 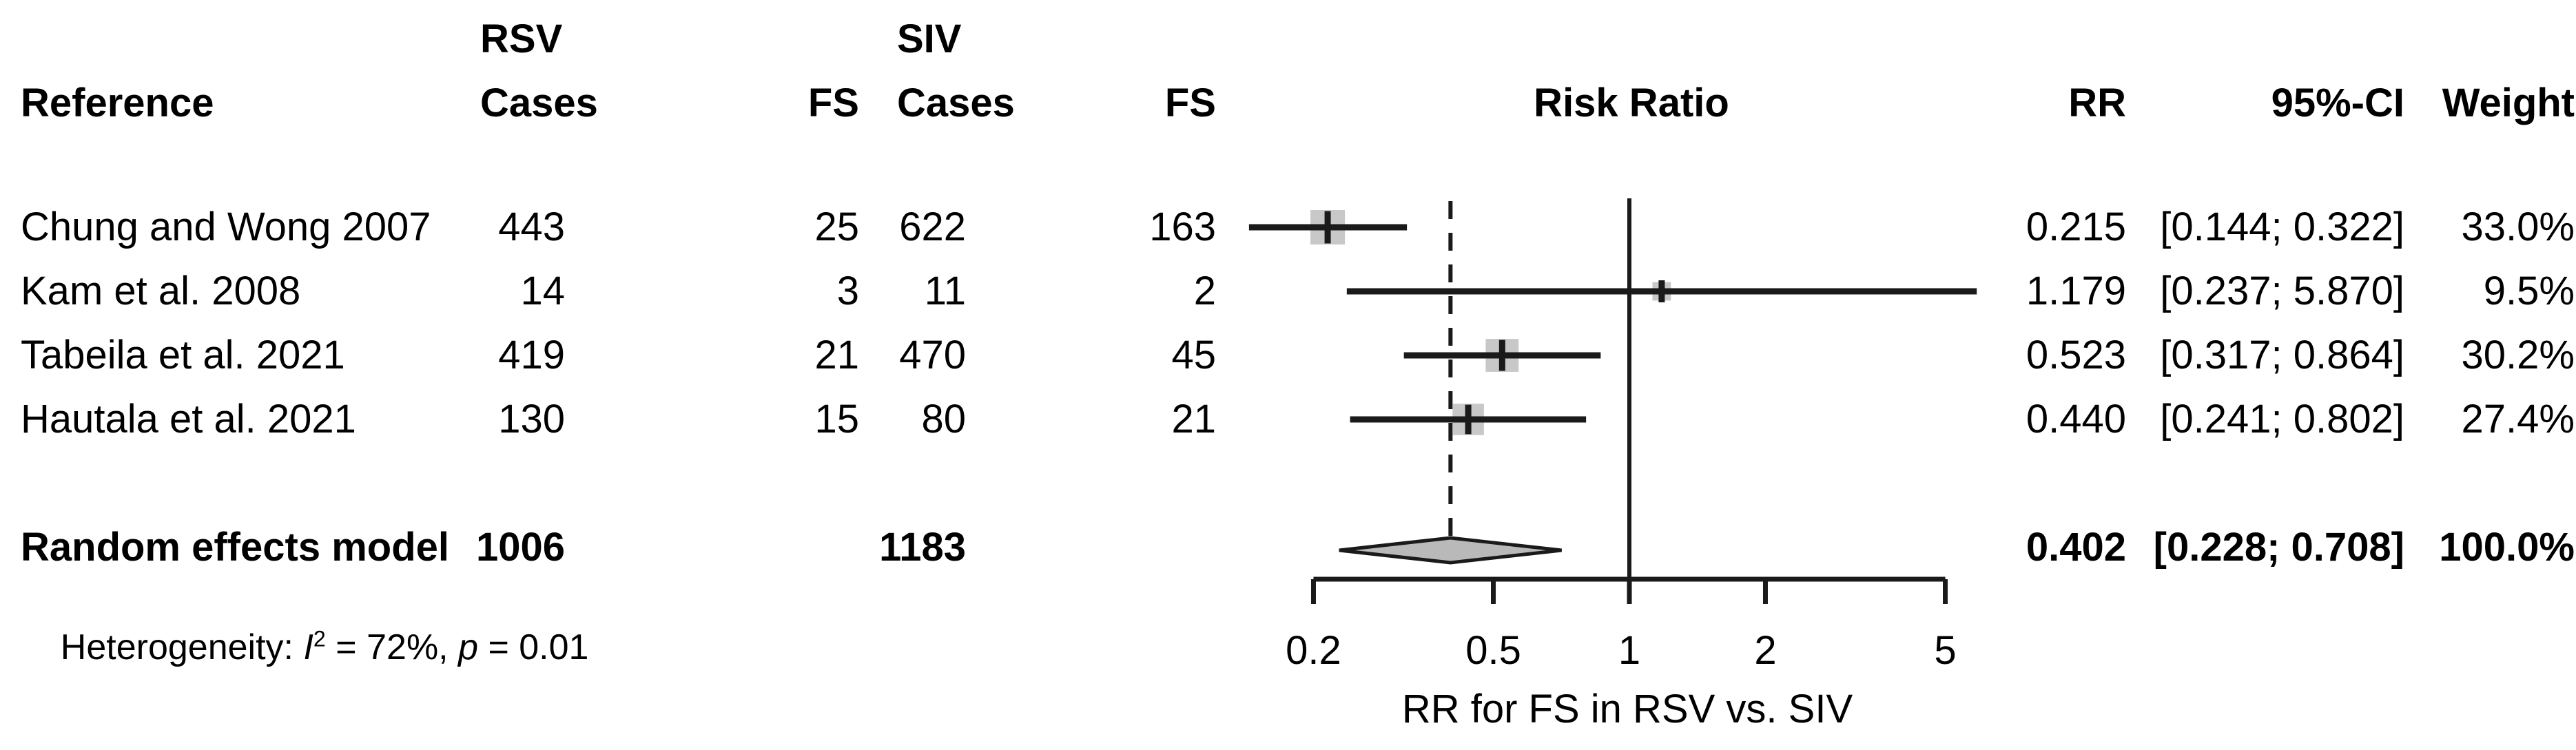 What do you see at coordinates (226, 227) in the screenshot?
I see `cell-reference: Chung and Wong 2007` at bounding box center [226, 227].